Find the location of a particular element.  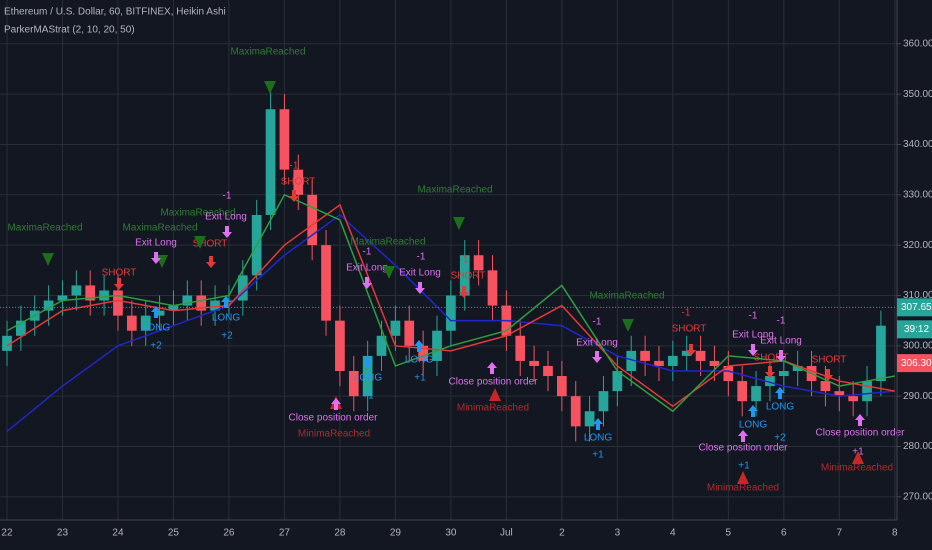

prev-close-tag is located at coordinates (914, 363).